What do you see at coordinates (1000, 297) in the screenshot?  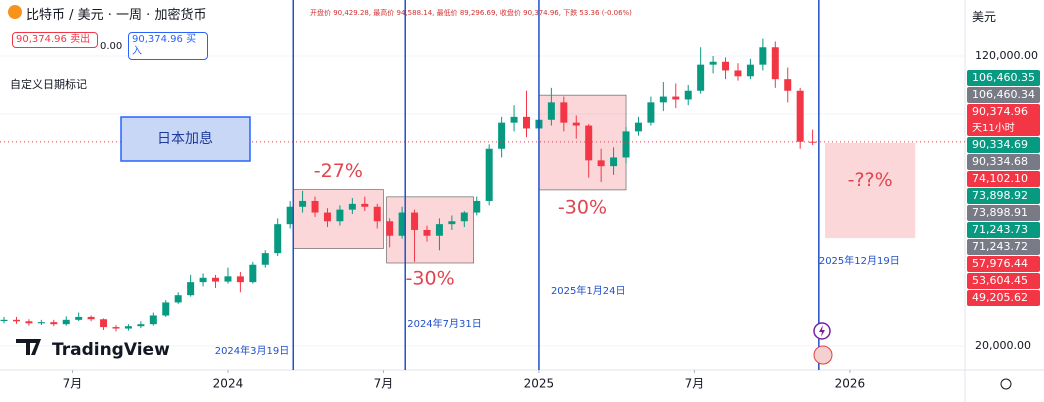 I see `price-tag-text: 49,205.62` at bounding box center [1000, 297].